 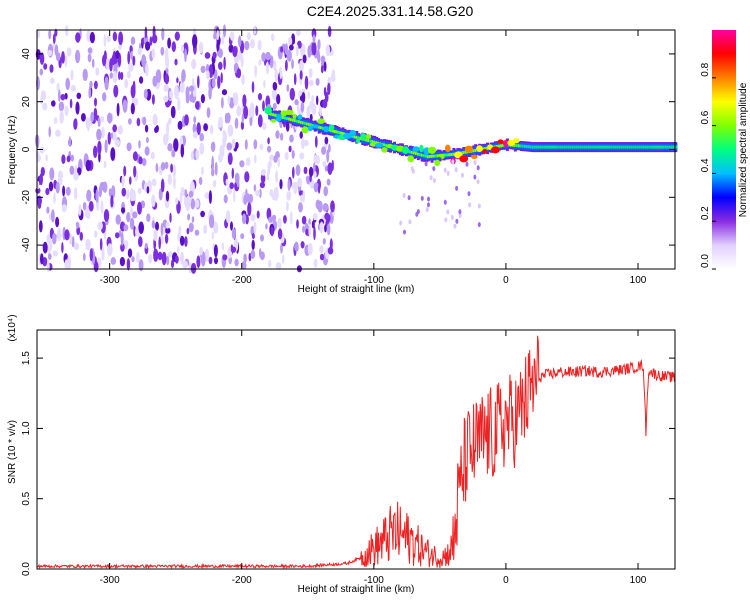 What do you see at coordinates (506, 580) in the screenshot?
I see `x-tick-label: 0` at bounding box center [506, 580].